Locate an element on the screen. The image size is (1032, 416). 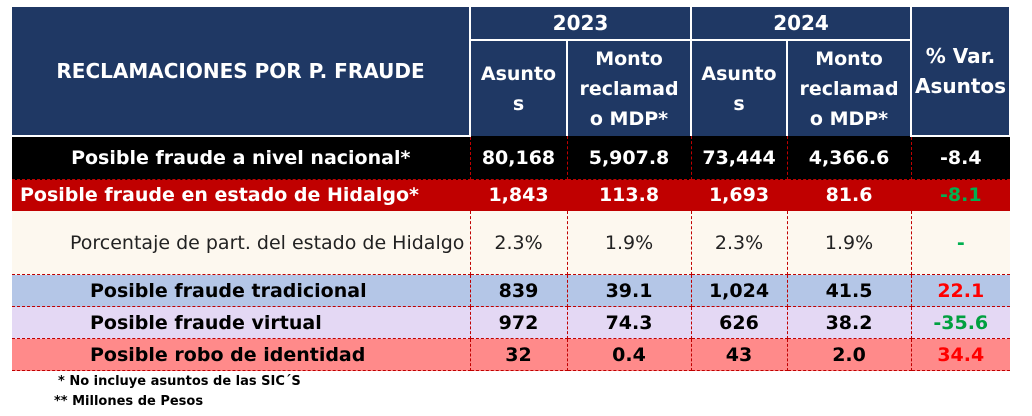
monto-2024-cell: 4,366.6 is located at coordinates (849, 158).